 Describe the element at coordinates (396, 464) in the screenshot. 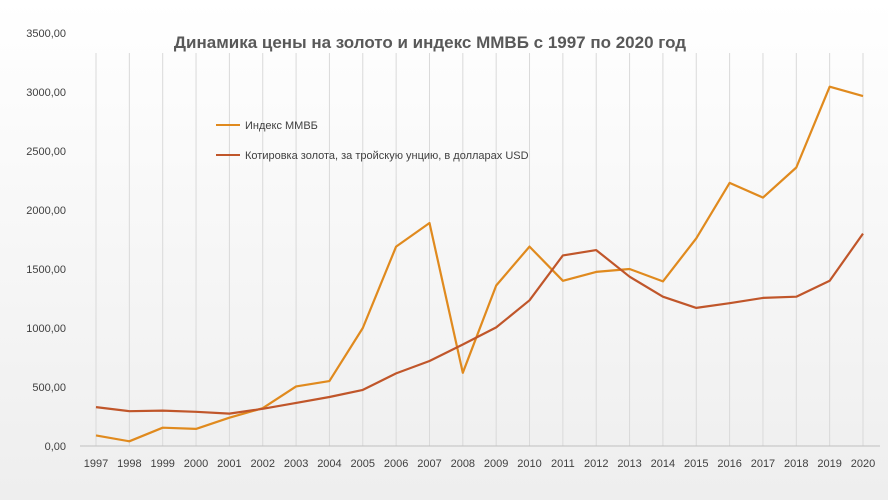

I see `x-tick-label-2006: 2006` at that location.